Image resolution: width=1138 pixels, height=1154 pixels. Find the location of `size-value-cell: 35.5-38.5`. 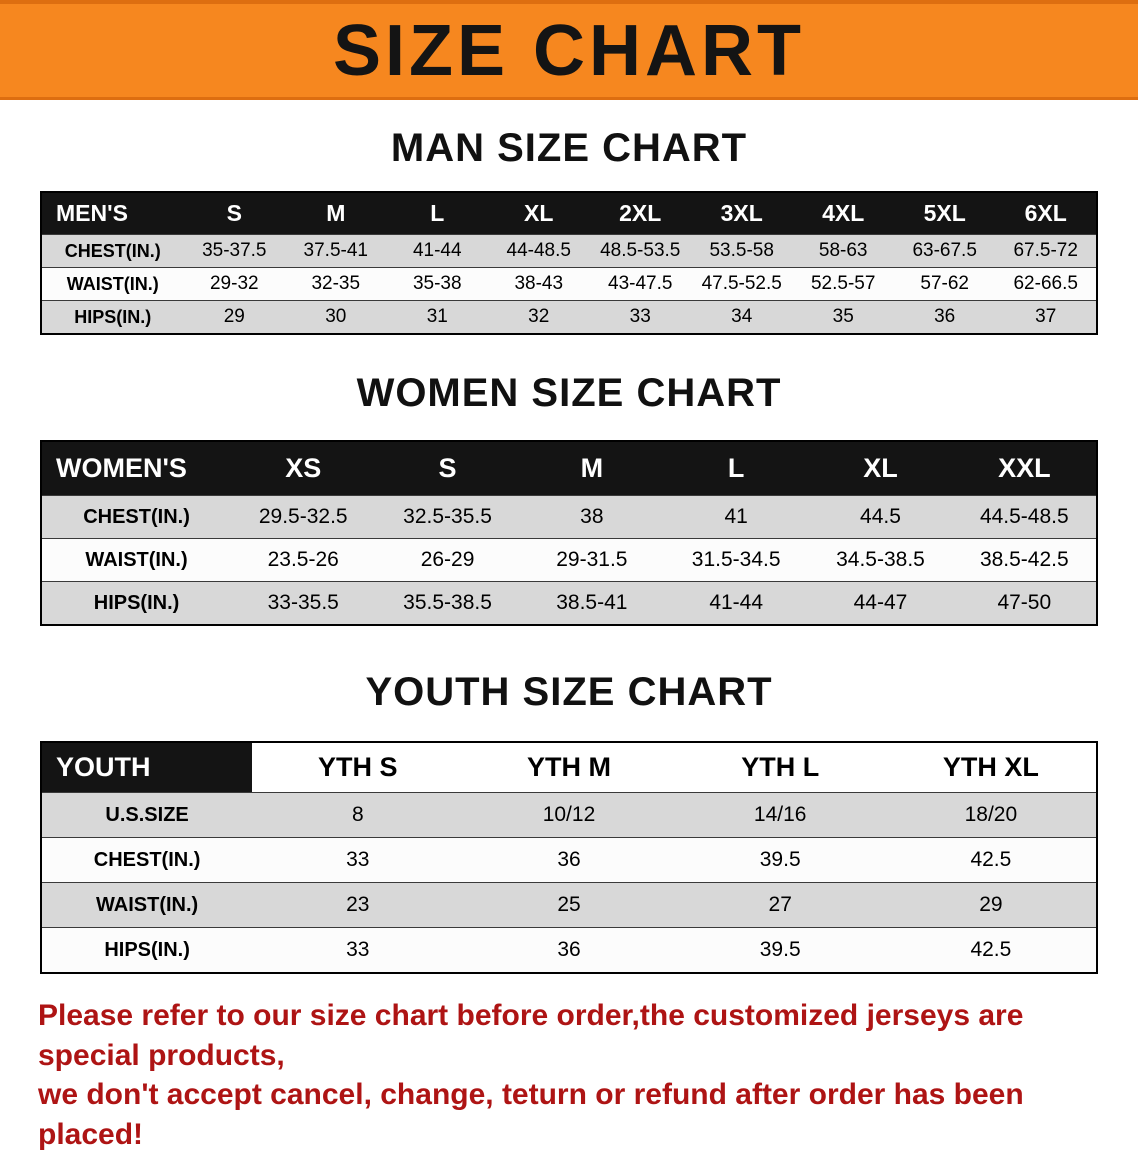

size-value-cell: 35.5-38.5 is located at coordinates (447, 602).